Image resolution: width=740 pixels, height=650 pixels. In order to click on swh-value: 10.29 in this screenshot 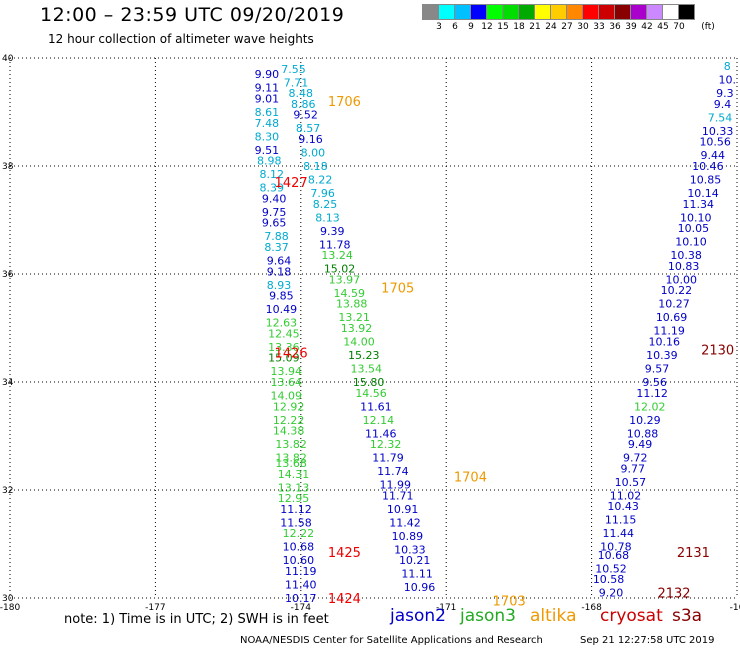, I will do `click(645, 420)`.